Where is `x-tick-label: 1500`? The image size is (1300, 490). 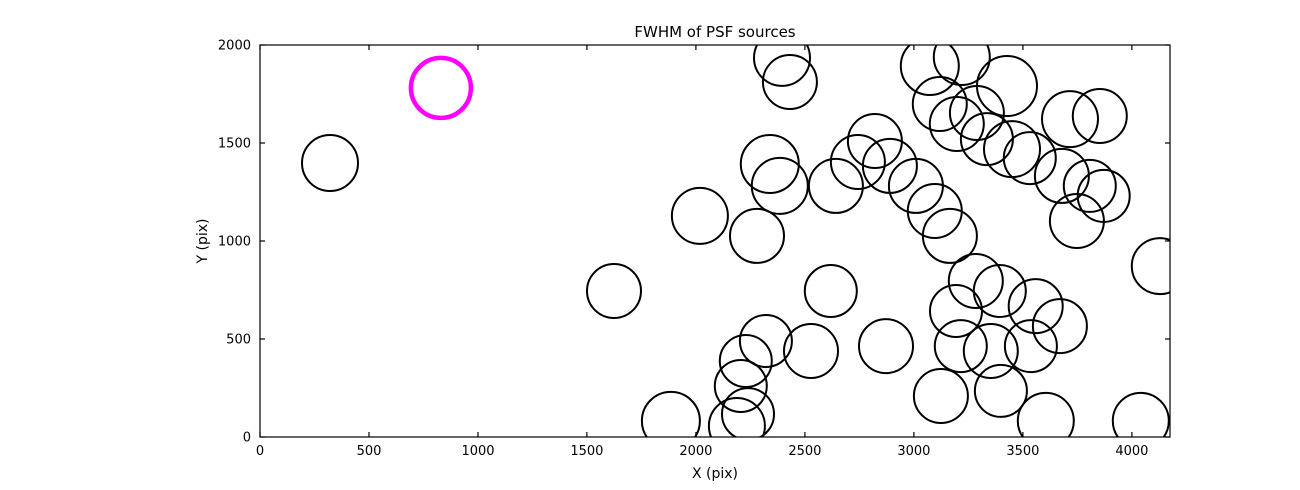
x-tick-label: 1500 is located at coordinates (586, 451).